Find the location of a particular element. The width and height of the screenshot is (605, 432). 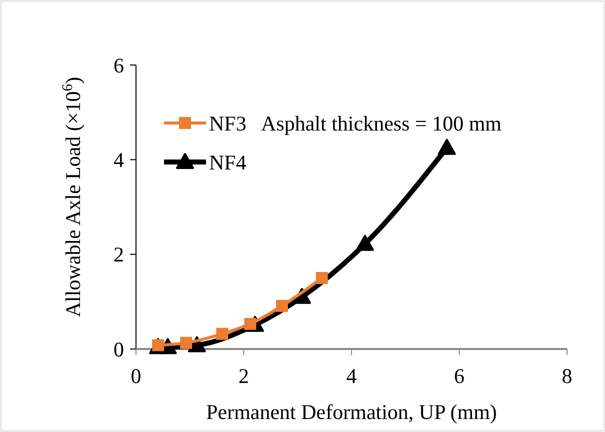

y-tick-label: 4 is located at coordinates (119, 160).